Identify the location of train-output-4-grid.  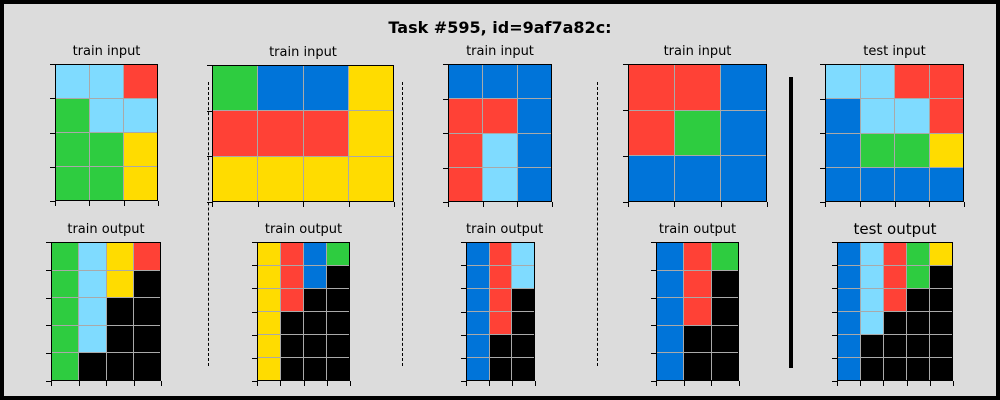
(697, 311).